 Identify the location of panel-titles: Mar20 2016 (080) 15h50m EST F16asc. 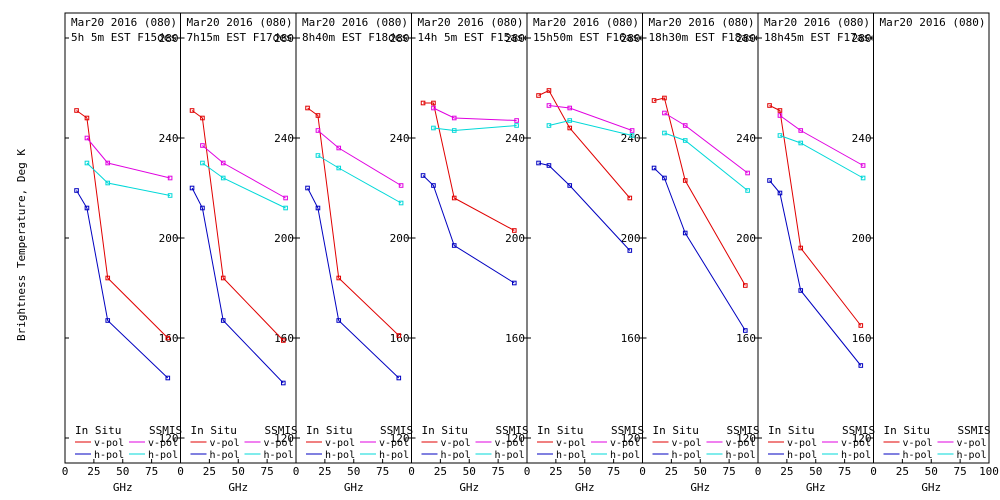
(589, 30).